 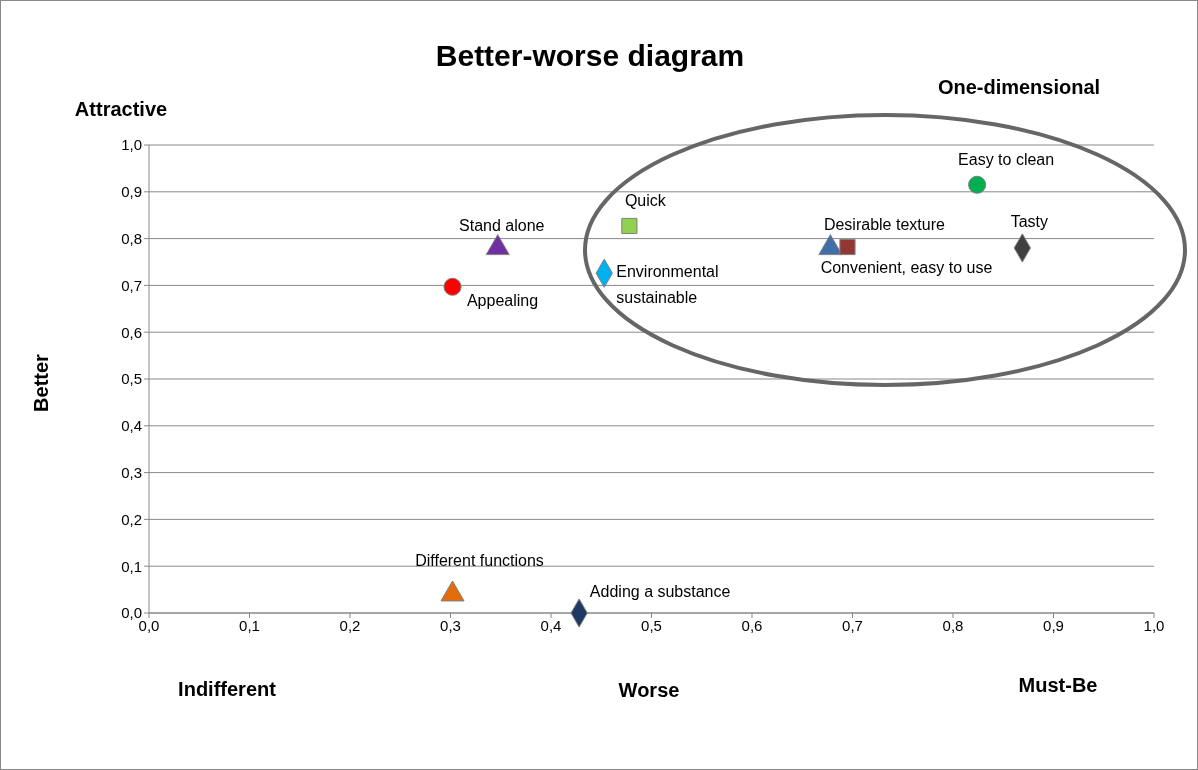 What do you see at coordinates (131, 426) in the screenshot?
I see `y-tick-label: 0,4` at bounding box center [131, 426].